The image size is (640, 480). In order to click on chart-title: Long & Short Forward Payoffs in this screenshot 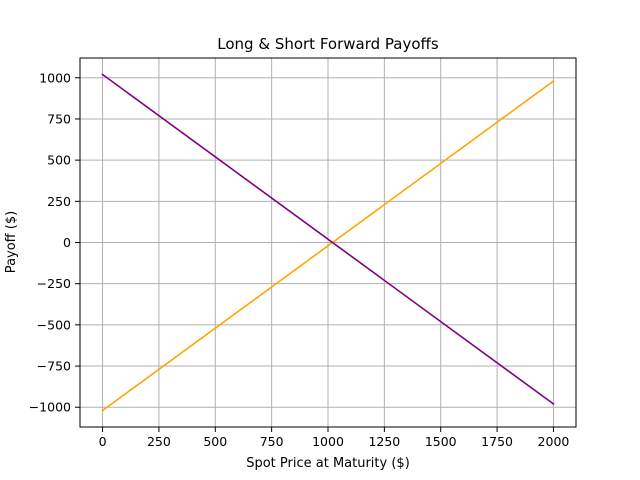, I will do `click(328, 44)`.